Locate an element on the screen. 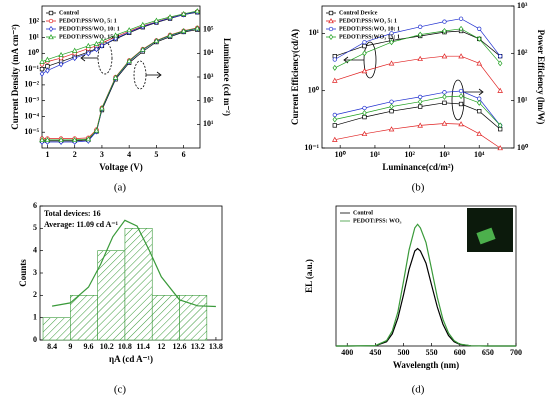 The image size is (550, 399). x-tick-label: 2 is located at coordinates (75, 154).